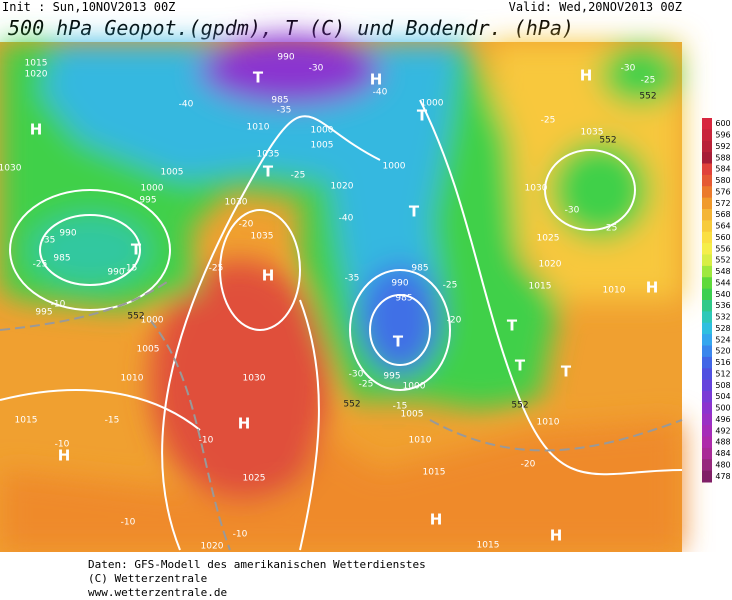 The height and width of the screenshot is (600, 732). I want to click on colorbar-label: 592, so click(722, 146).